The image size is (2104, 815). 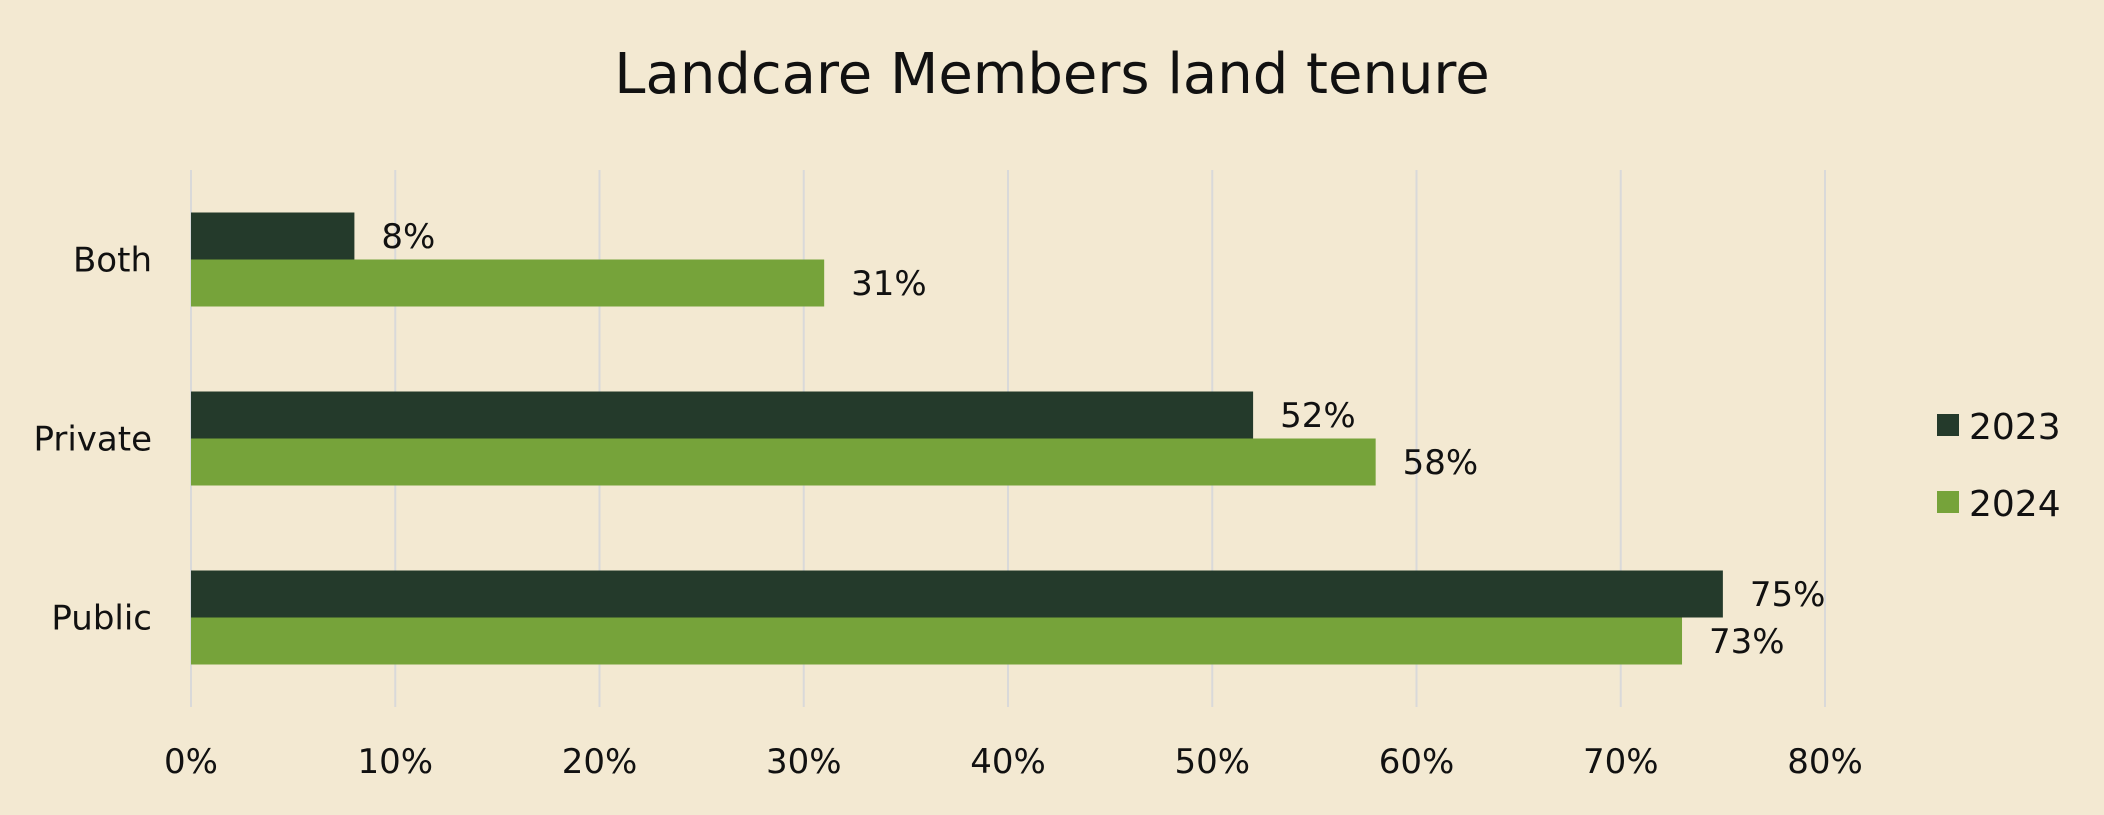 I want to click on bar-2024-public, so click(x=937, y=641).